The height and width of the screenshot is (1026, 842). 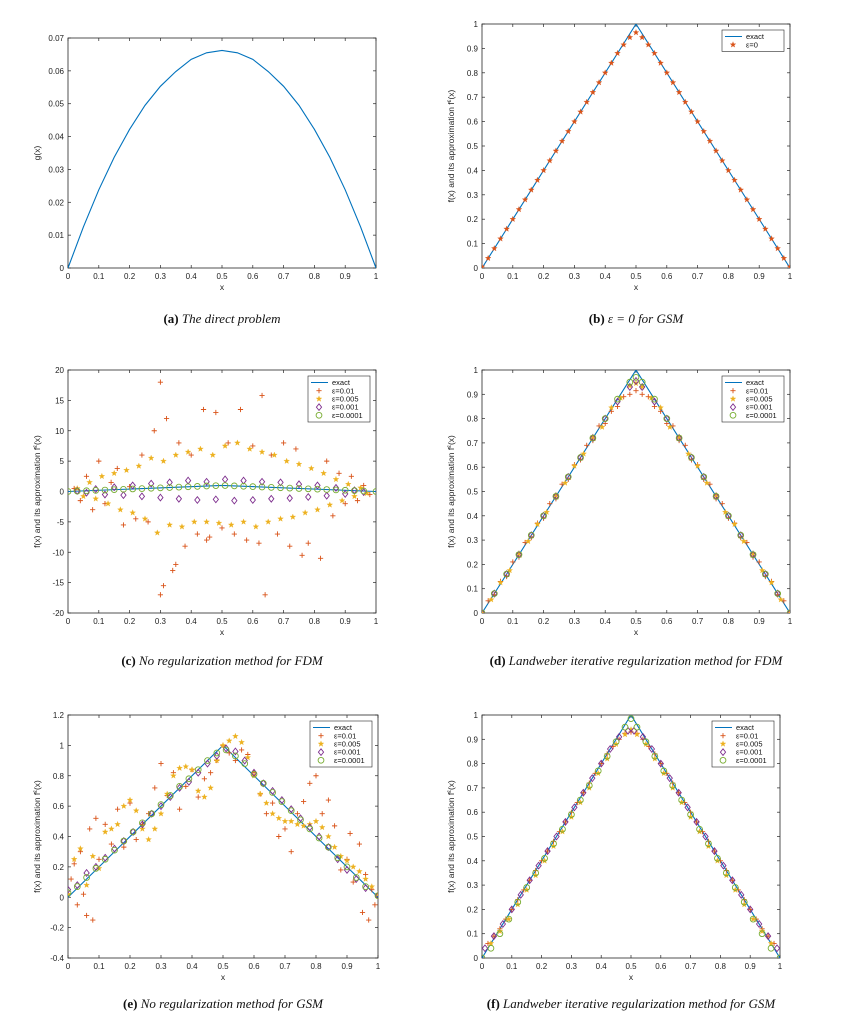 I want to click on y-tick-label: 0.7, so click(x=473, y=97).